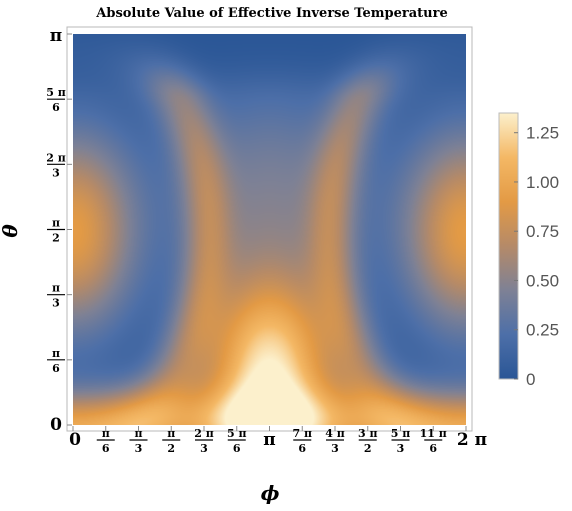  I want to click on colorbar-tick-label: 0.50, so click(542, 280).